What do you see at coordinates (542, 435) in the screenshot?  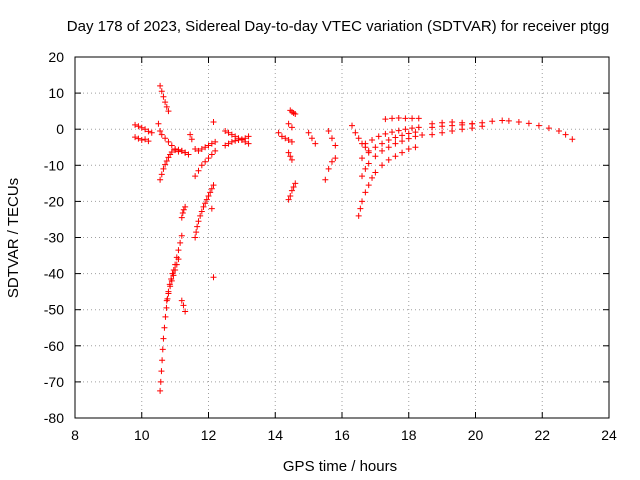 I see `x-tick-label: 22` at bounding box center [542, 435].